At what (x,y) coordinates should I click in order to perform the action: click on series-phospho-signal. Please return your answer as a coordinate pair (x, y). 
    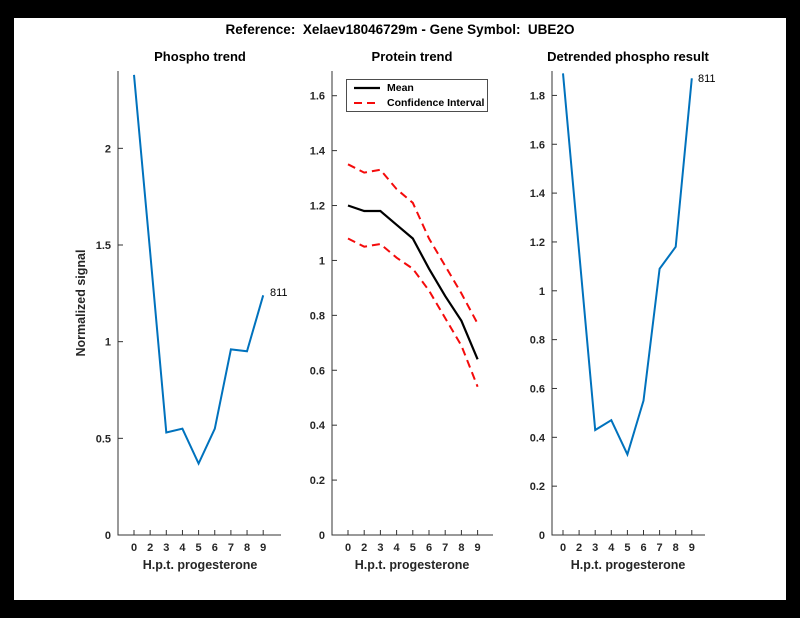
    Looking at the image, I should click on (199, 270).